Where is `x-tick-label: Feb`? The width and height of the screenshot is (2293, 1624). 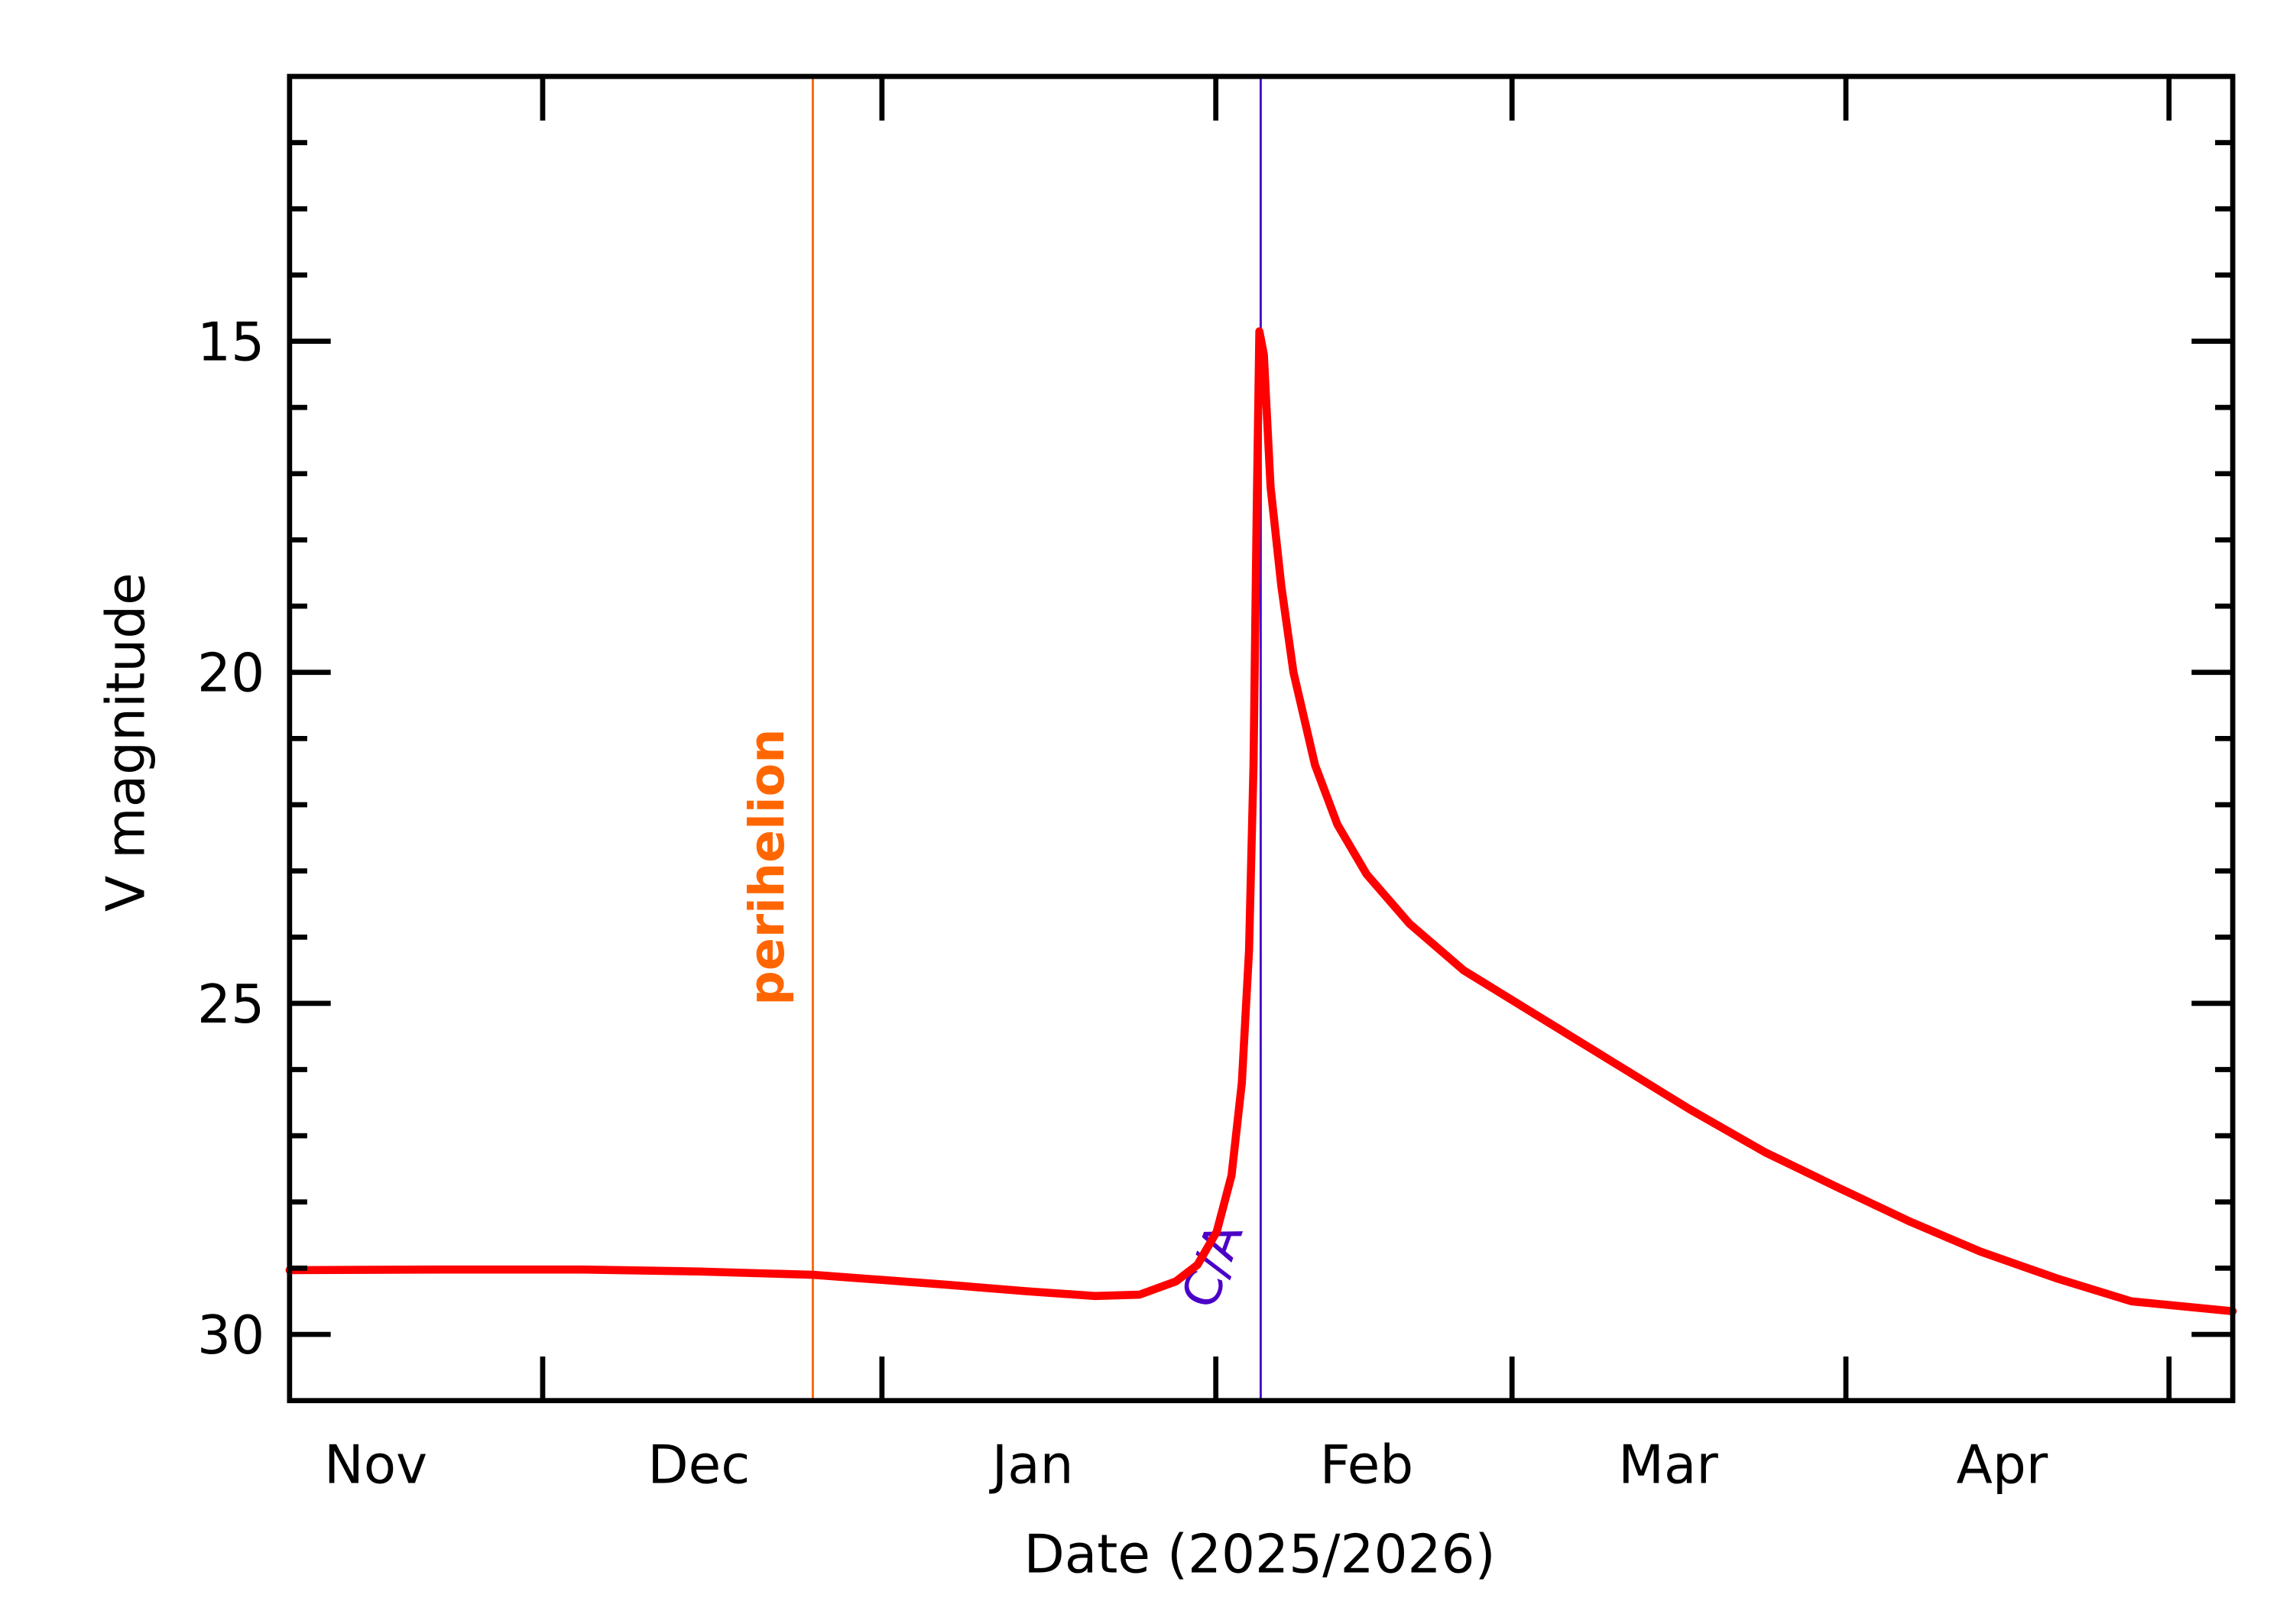
x-tick-label: Feb is located at coordinates (1367, 1465).